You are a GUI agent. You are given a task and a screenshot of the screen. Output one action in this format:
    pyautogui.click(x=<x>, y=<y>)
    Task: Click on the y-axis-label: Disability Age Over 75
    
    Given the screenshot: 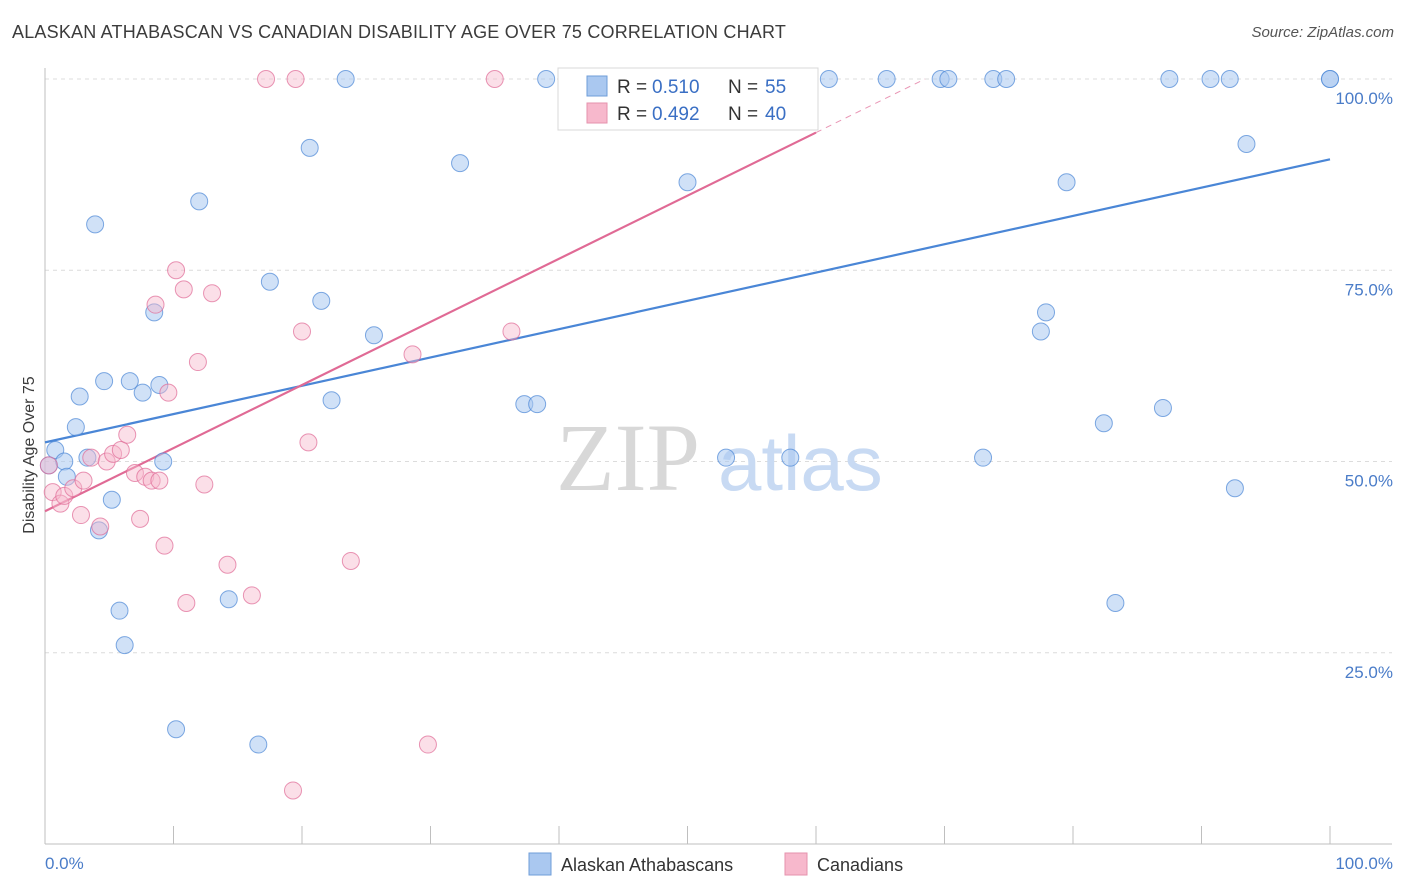 What is the action you would take?
    pyautogui.click(x=29, y=455)
    